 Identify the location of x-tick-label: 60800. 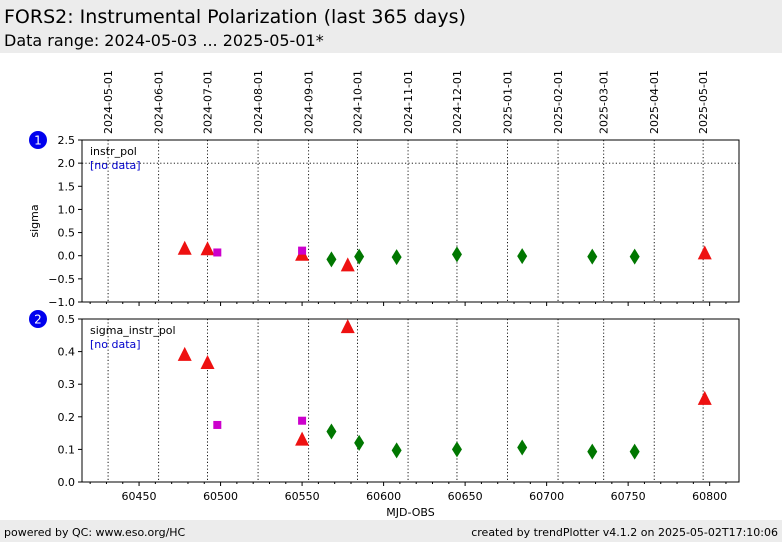
(709, 496).